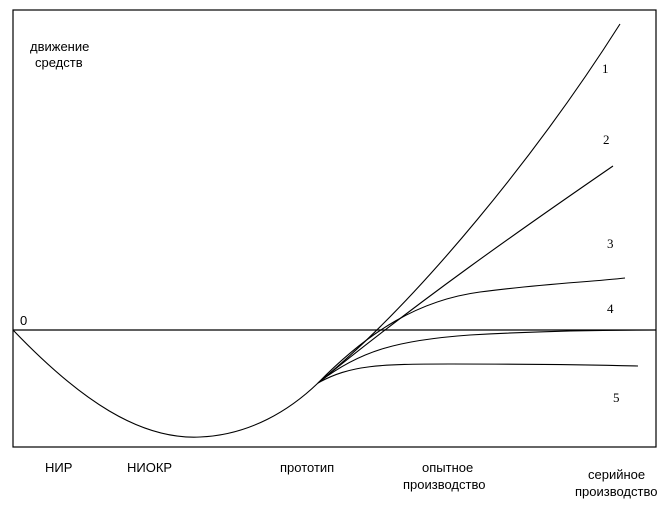 Image resolution: width=671 pixels, height=514 pixels. Describe the element at coordinates (616, 397) in the screenshot. I see `curve-label-5: 5` at that location.